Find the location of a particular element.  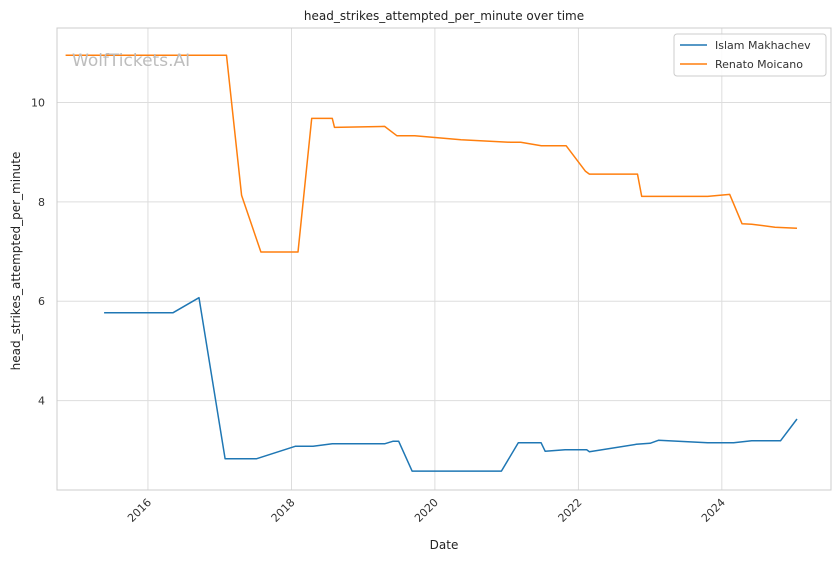

y-axis-title: head_strikes_attempted_per_minute is located at coordinates (16, 261).